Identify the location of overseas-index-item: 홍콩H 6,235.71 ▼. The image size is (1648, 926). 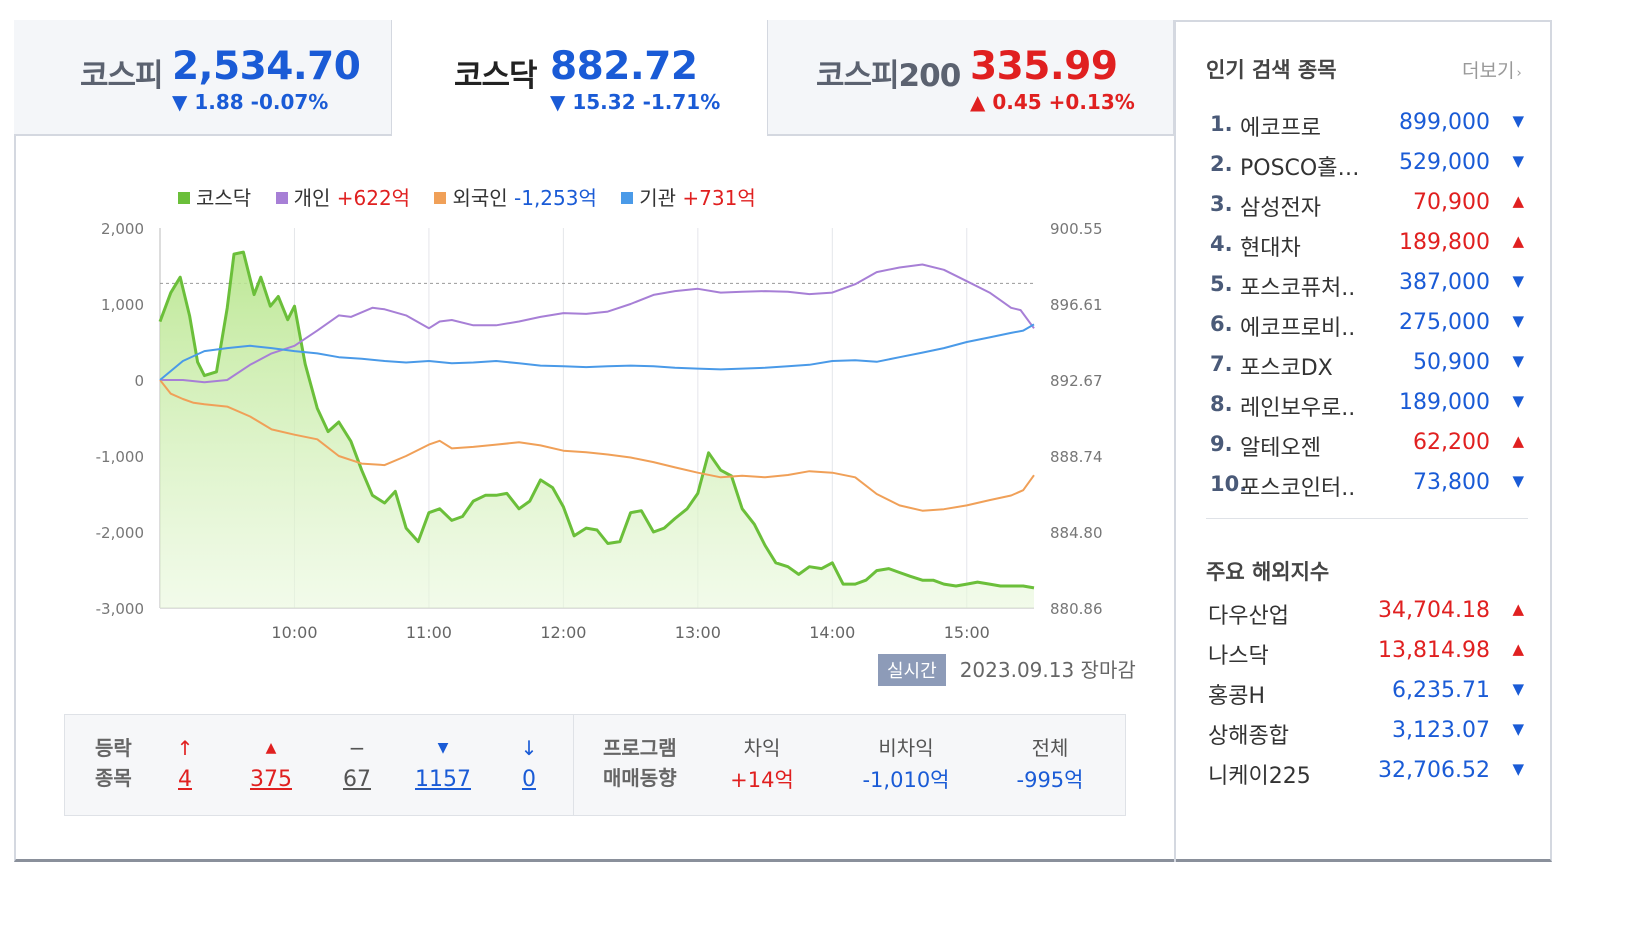
(1367, 694).